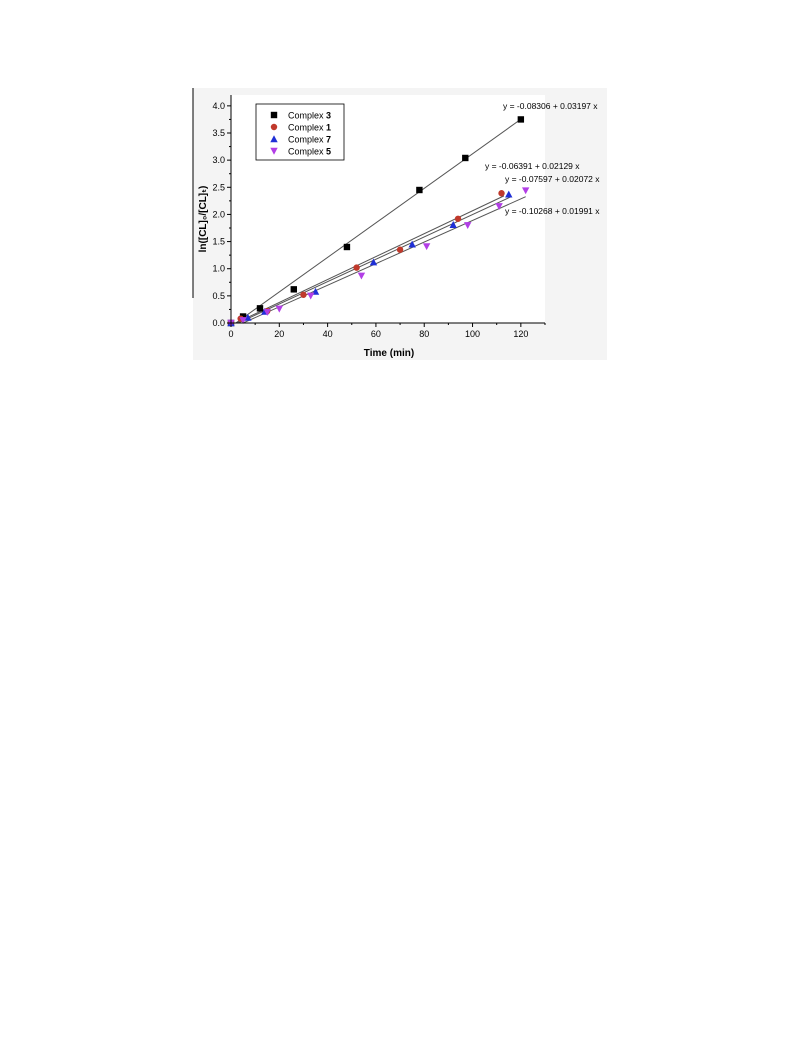  What do you see at coordinates (218, 269) in the screenshot?
I see `y-tick-label: 1.0` at bounding box center [218, 269].